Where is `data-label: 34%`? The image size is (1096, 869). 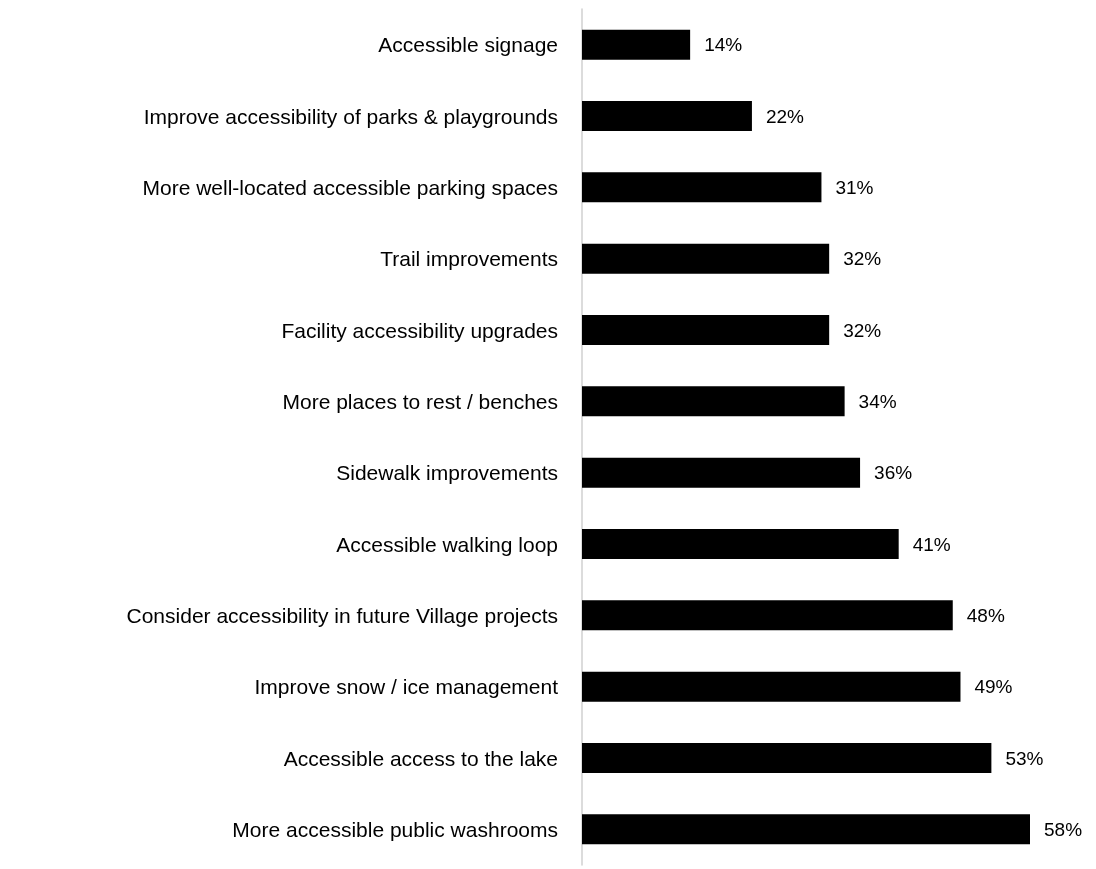
data-label: 34% is located at coordinates (877, 401).